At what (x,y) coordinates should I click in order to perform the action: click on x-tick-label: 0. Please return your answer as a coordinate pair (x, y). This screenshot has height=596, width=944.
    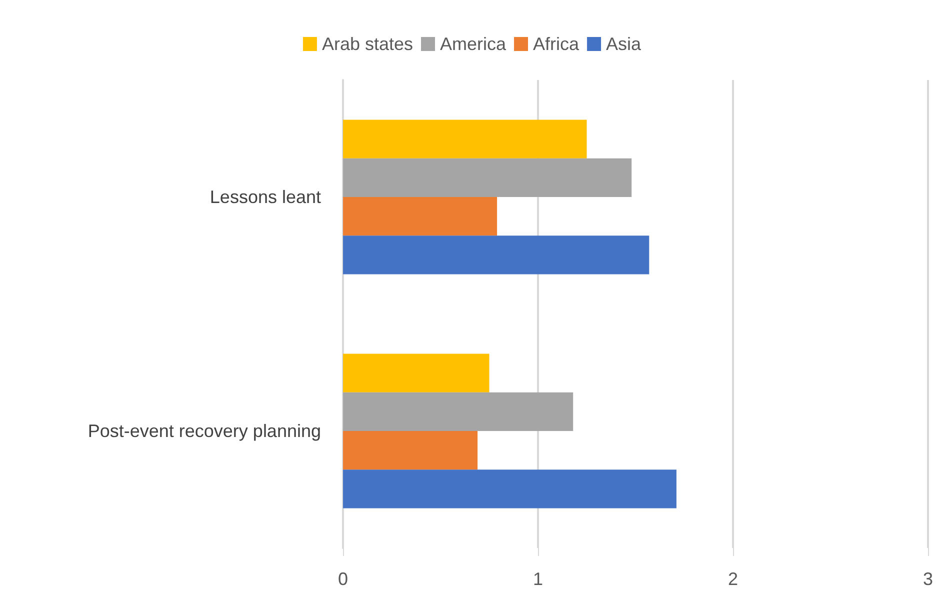
    Looking at the image, I should click on (343, 579).